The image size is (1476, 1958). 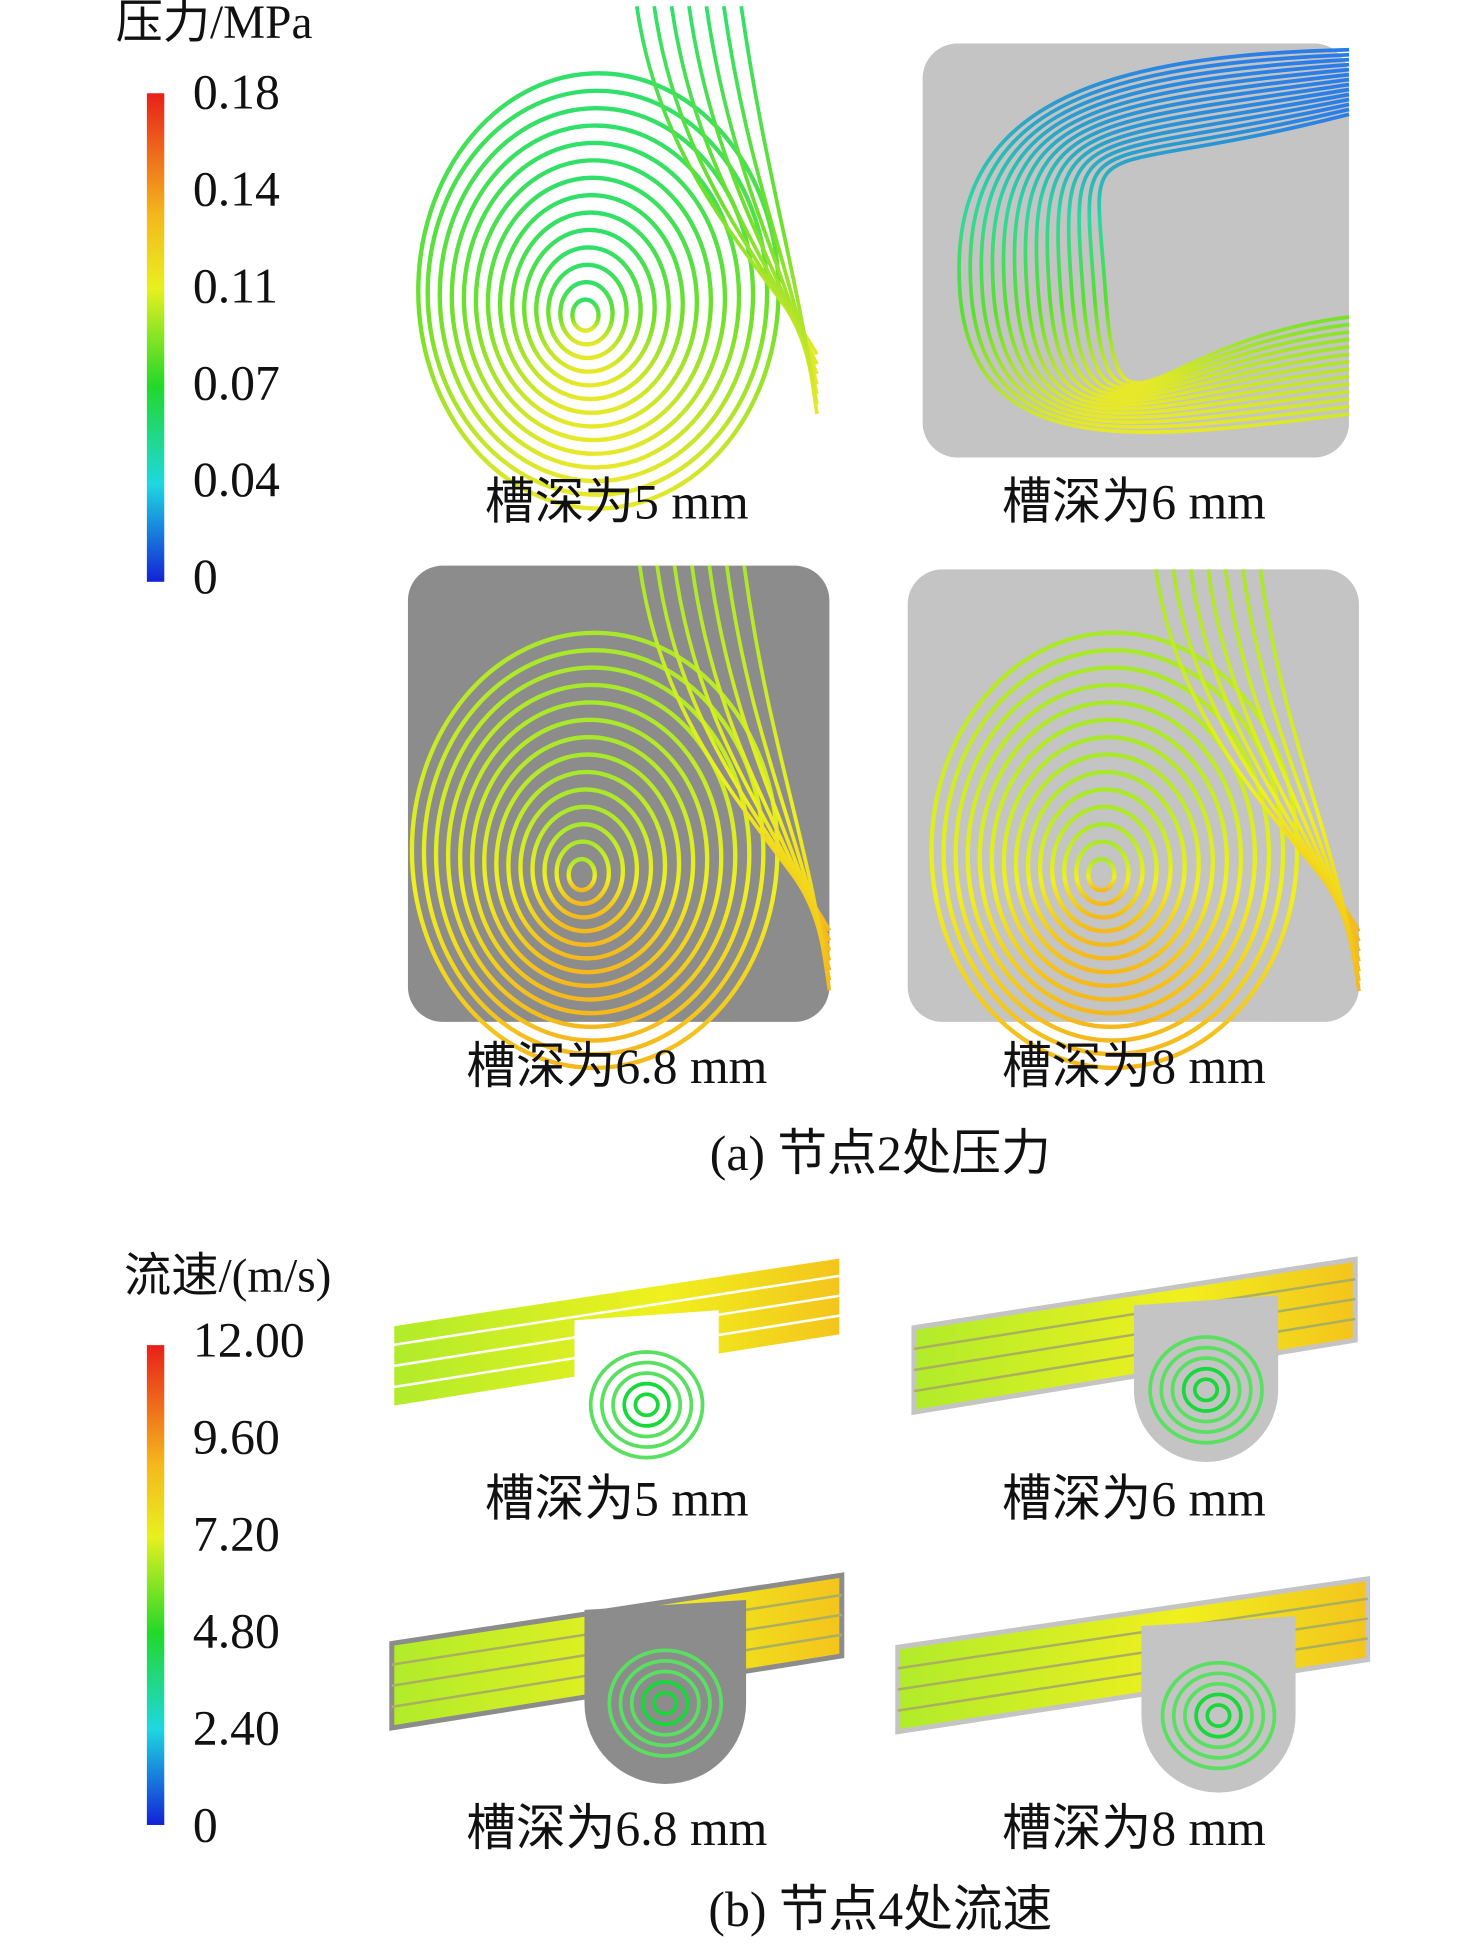 What do you see at coordinates (236, 1630) in the screenshot?
I see `colorbar-tick-label: 4.80` at bounding box center [236, 1630].